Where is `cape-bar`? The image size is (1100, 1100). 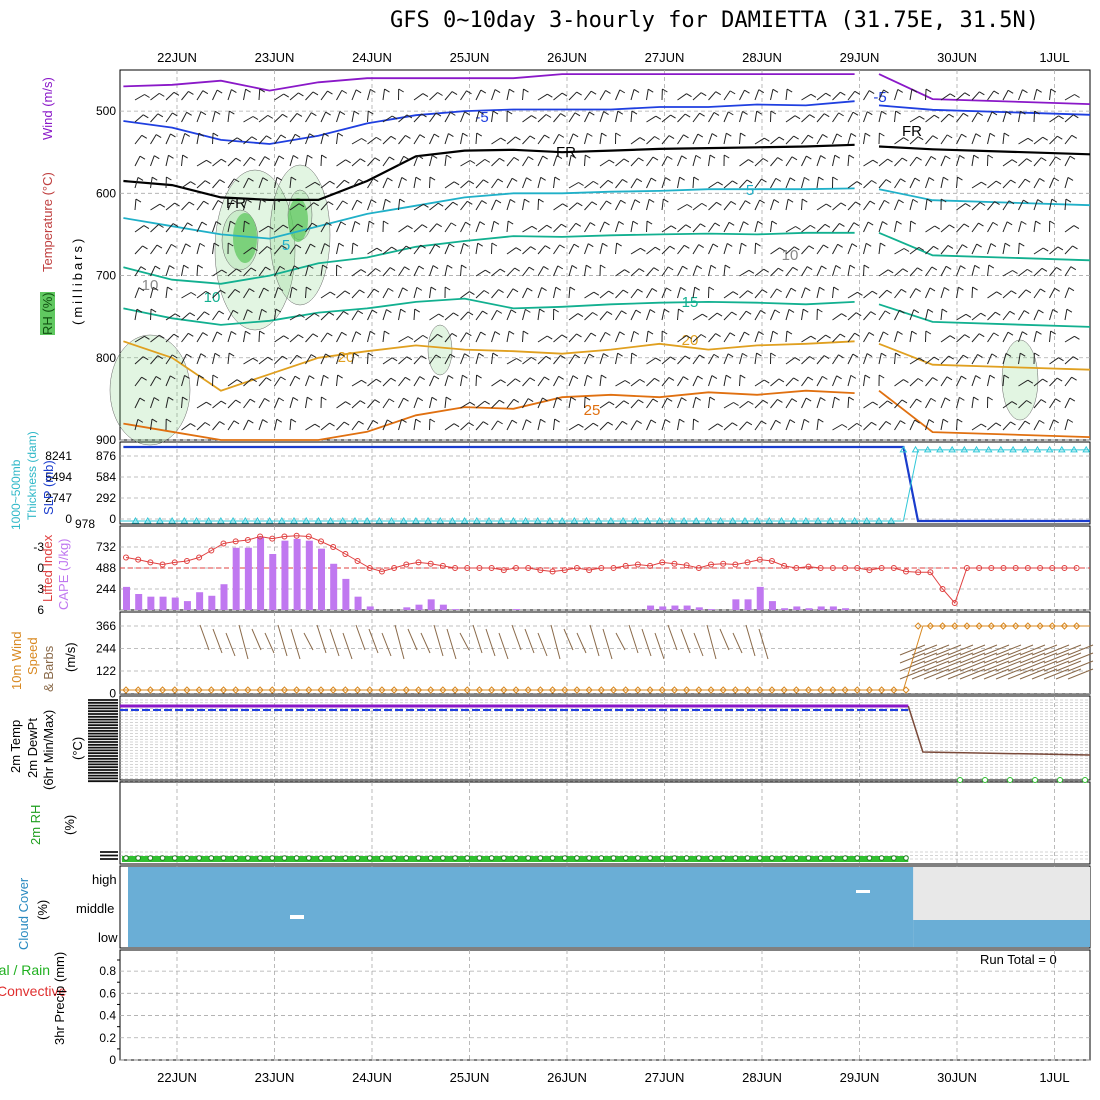 cape-bar is located at coordinates (236, 578).